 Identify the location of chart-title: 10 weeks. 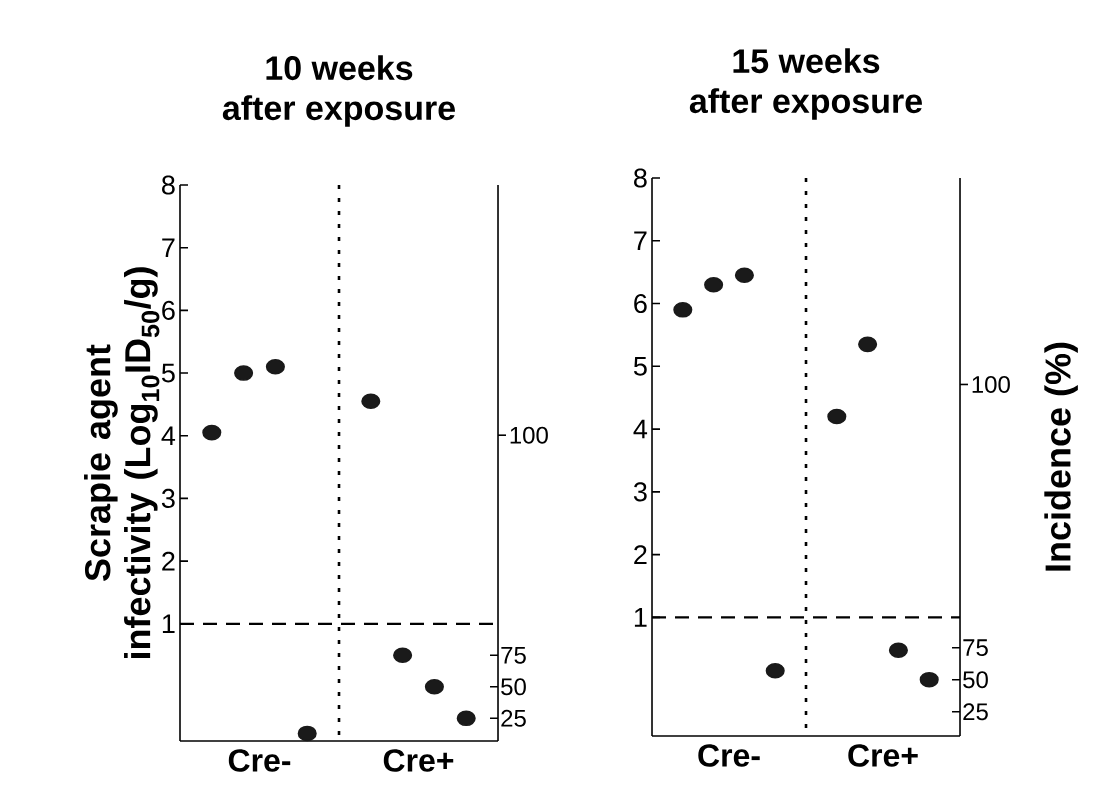
(339, 68).